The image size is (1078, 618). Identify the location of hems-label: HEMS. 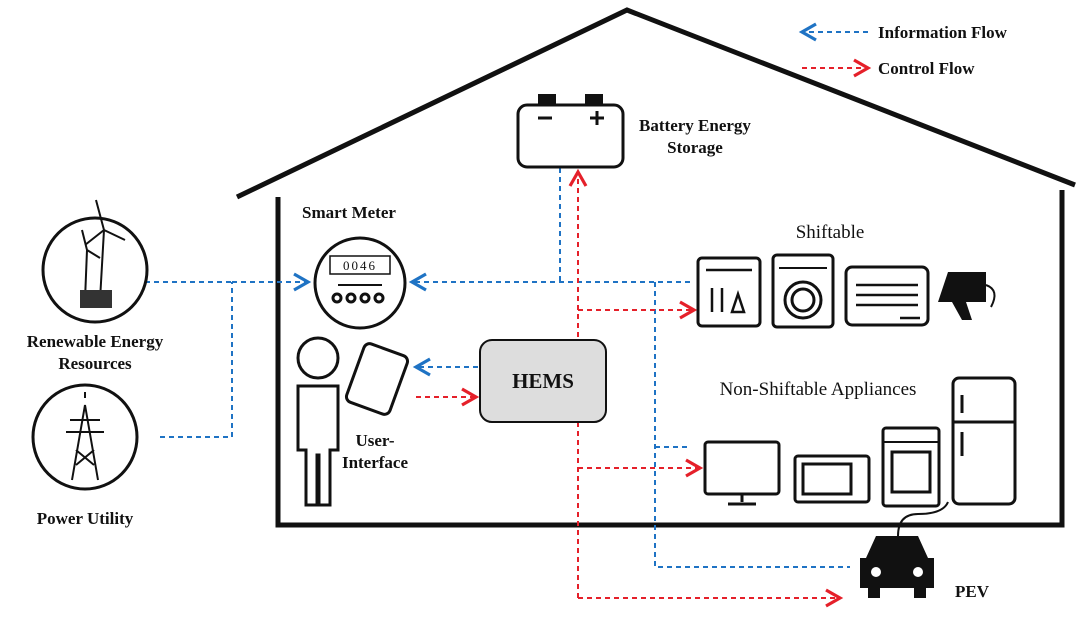
(543, 381).